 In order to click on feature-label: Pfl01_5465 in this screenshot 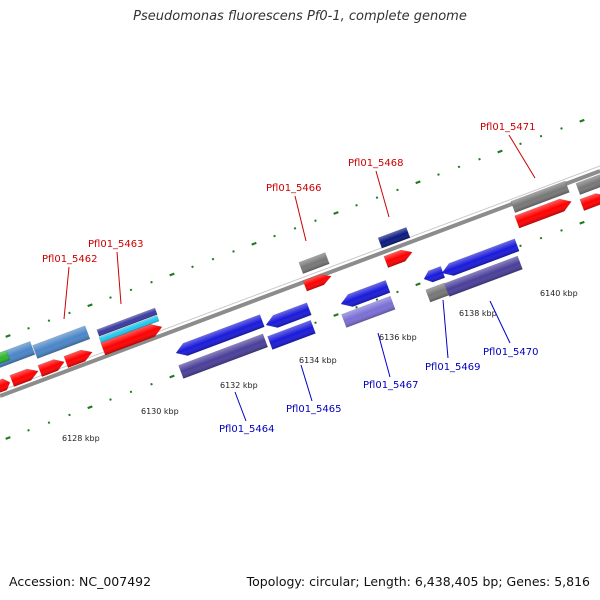, I will do `click(314, 409)`.